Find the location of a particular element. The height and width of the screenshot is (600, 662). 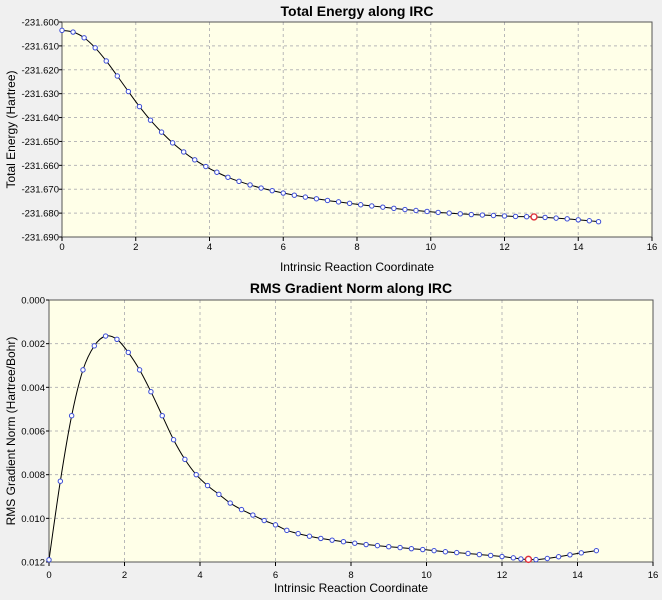

chart-2-current-point is located at coordinates (528, 559).